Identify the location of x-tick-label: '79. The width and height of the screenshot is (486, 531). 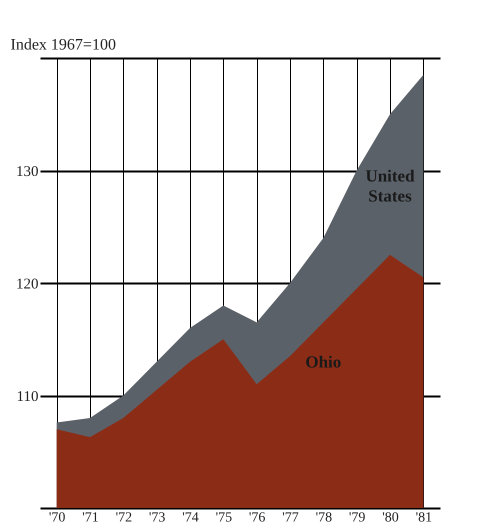
(357, 518).